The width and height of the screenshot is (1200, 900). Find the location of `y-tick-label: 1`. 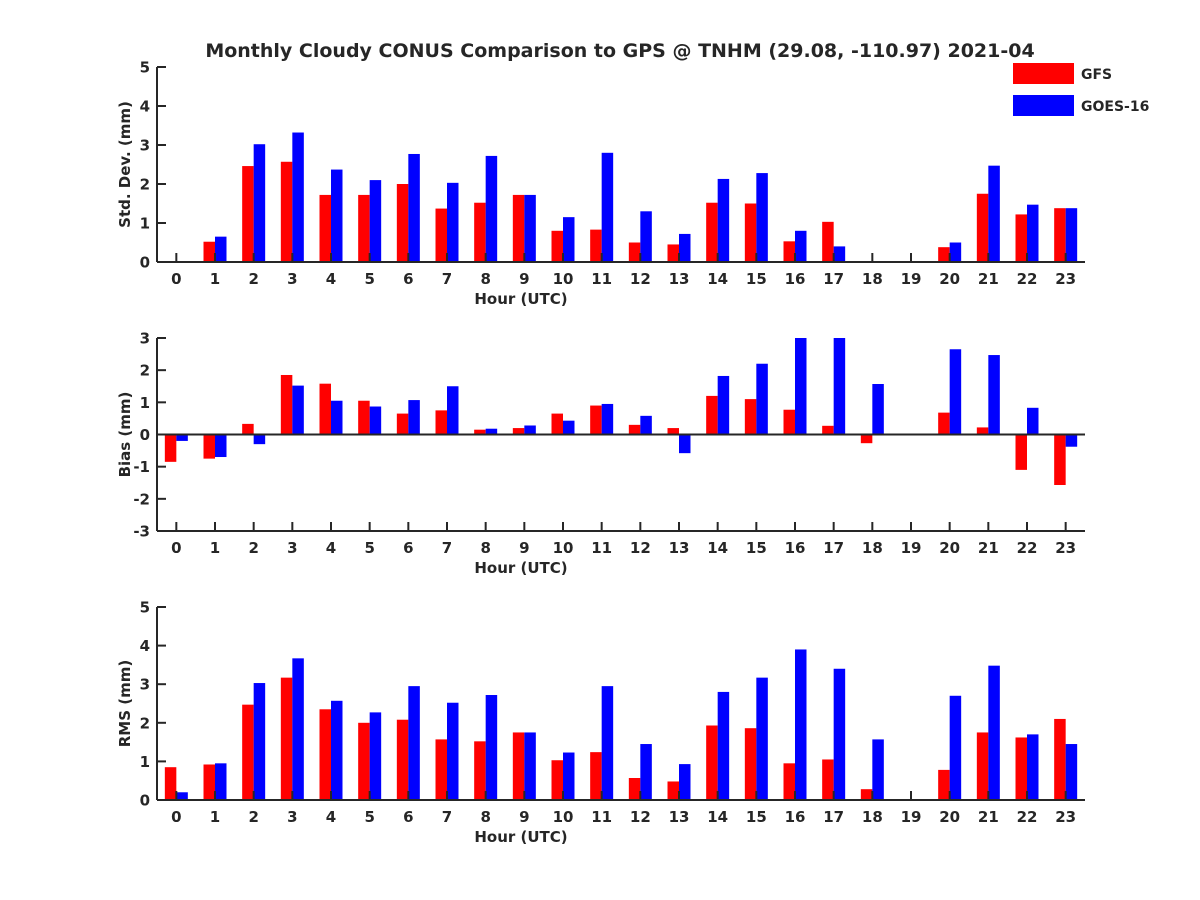

y-tick-label: 1 is located at coordinates (145, 403).